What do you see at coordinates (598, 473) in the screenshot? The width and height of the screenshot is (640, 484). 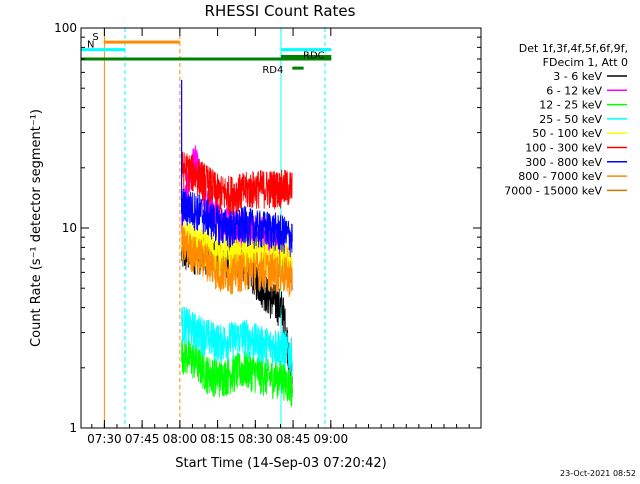 I see `footer-timestamp: 23-Oct-2021 08:52` at bounding box center [598, 473].